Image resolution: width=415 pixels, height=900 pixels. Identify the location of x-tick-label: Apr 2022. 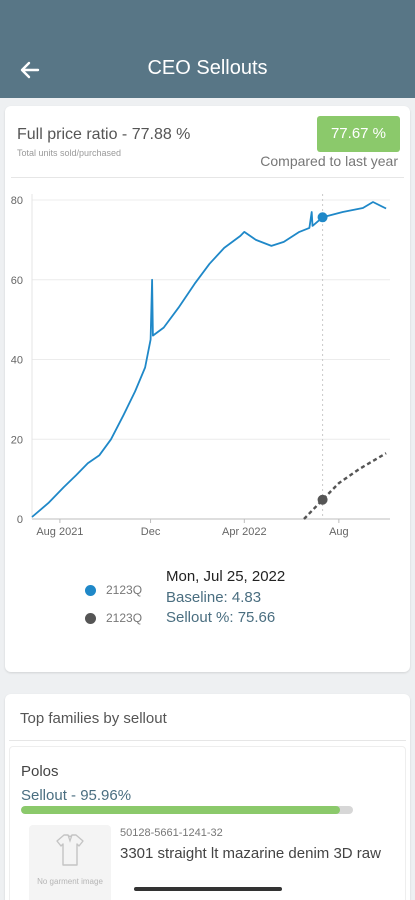
(244, 532).